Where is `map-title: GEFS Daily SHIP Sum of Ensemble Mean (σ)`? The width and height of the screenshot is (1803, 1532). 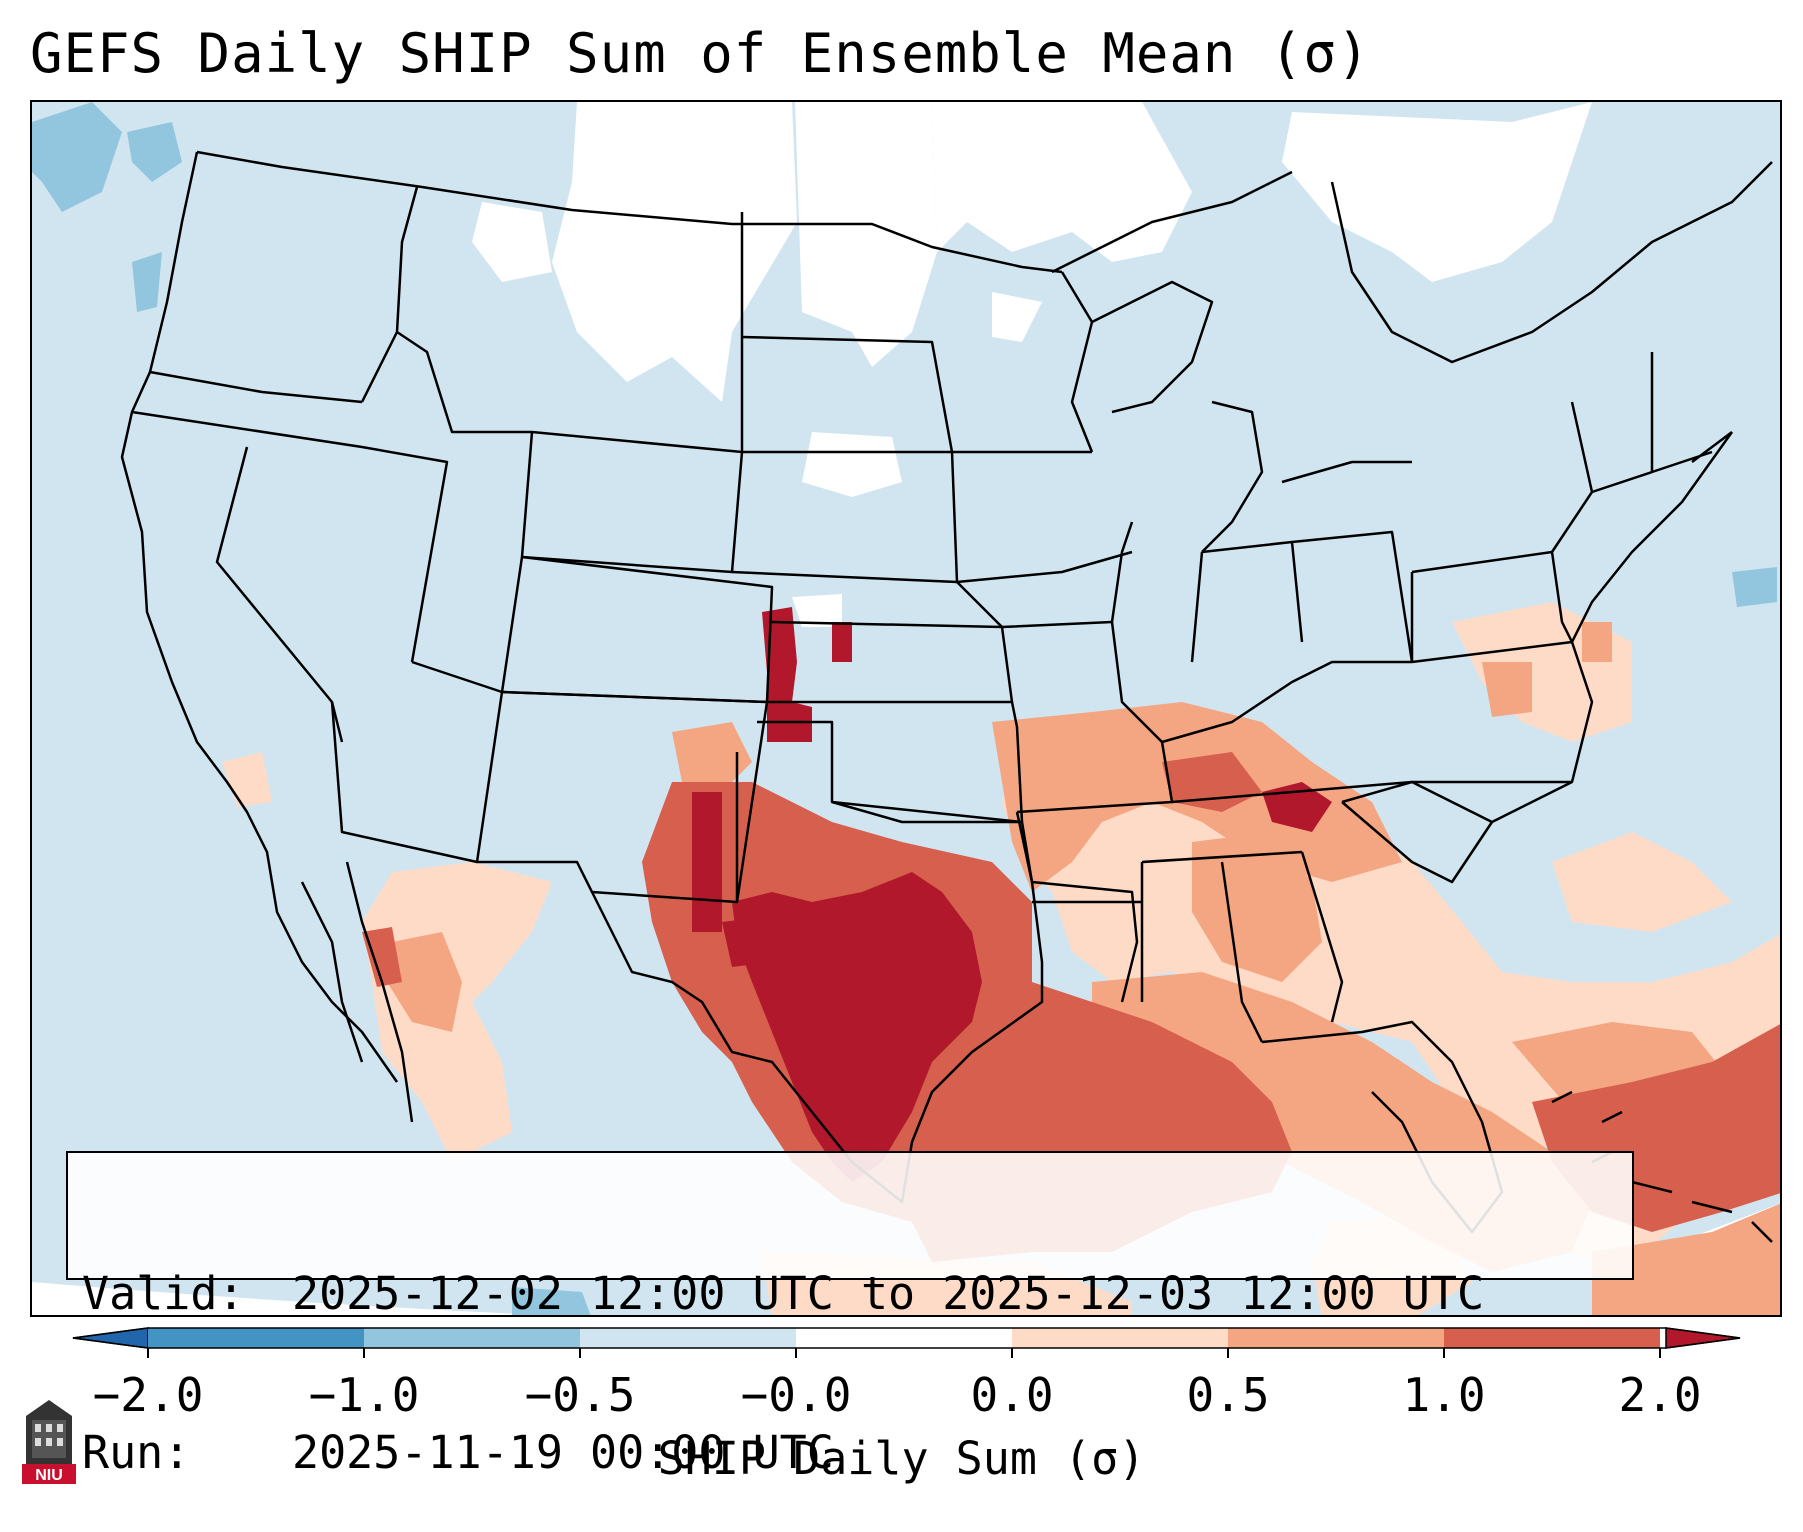
map-title: GEFS Daily SHIP Sum of Ensemble Mean (σ) is located at coordinates (700, 53).